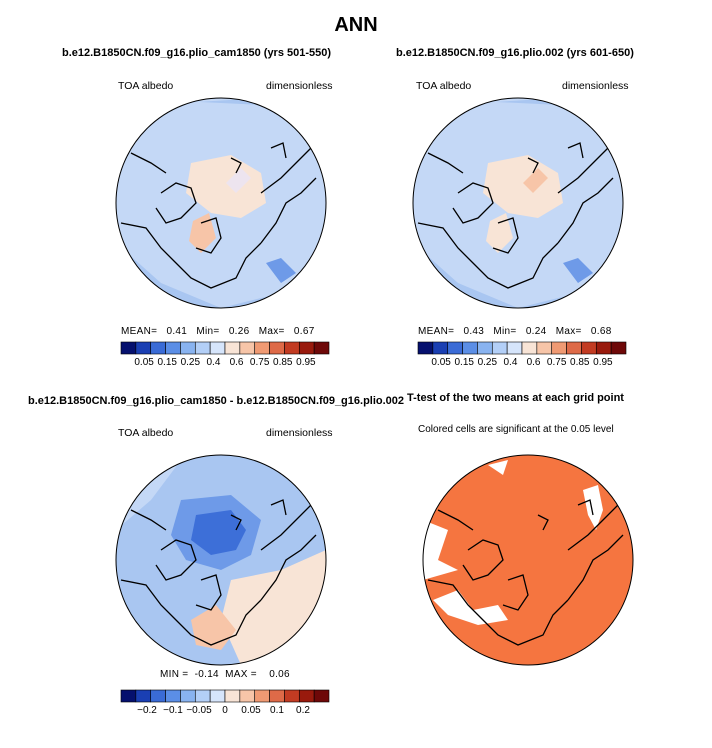 The image size is (712, 748). What do you see at coordinates (206, 674) in the screenshot?
I see `panel3-min-value: -0.14` at bounding box center [206, 674].